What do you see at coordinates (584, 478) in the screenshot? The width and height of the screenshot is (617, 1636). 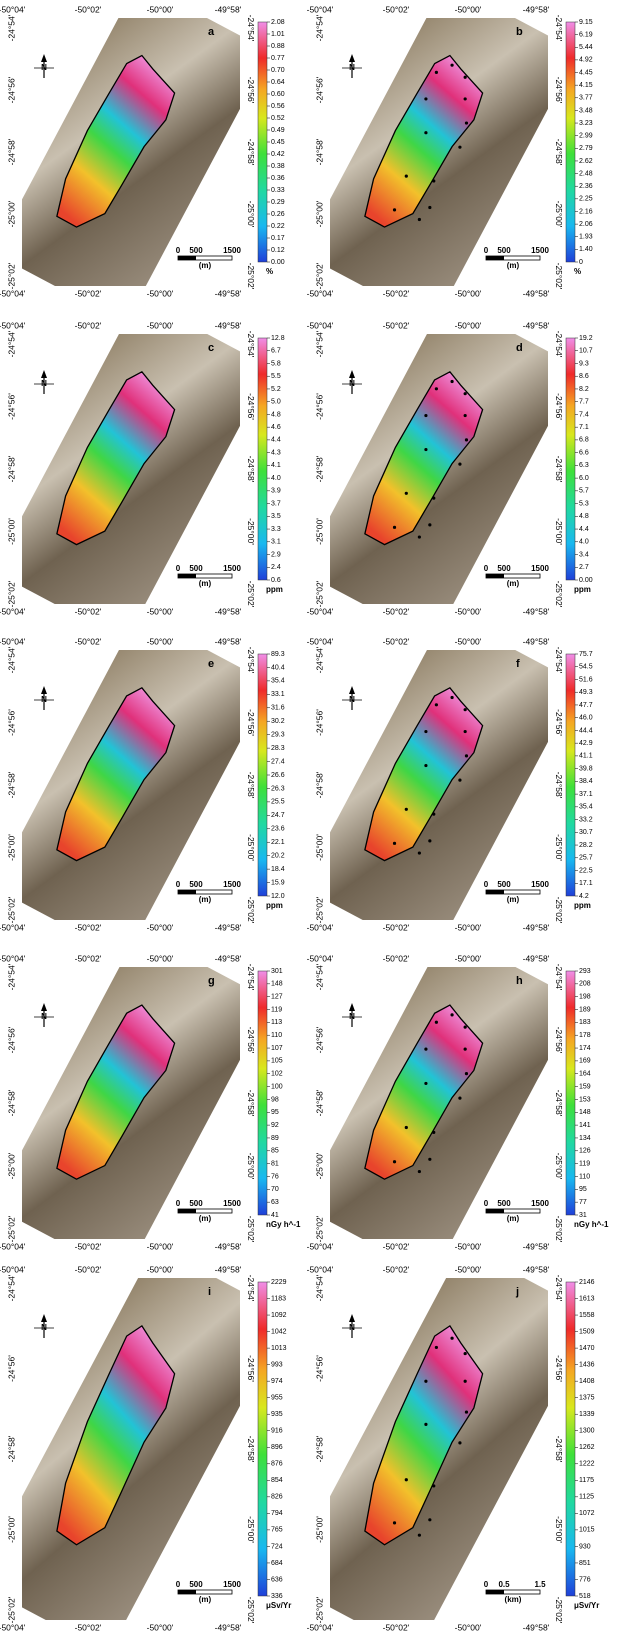 I see `colorbar-label: 6.0` at bounding box center [584, 478].